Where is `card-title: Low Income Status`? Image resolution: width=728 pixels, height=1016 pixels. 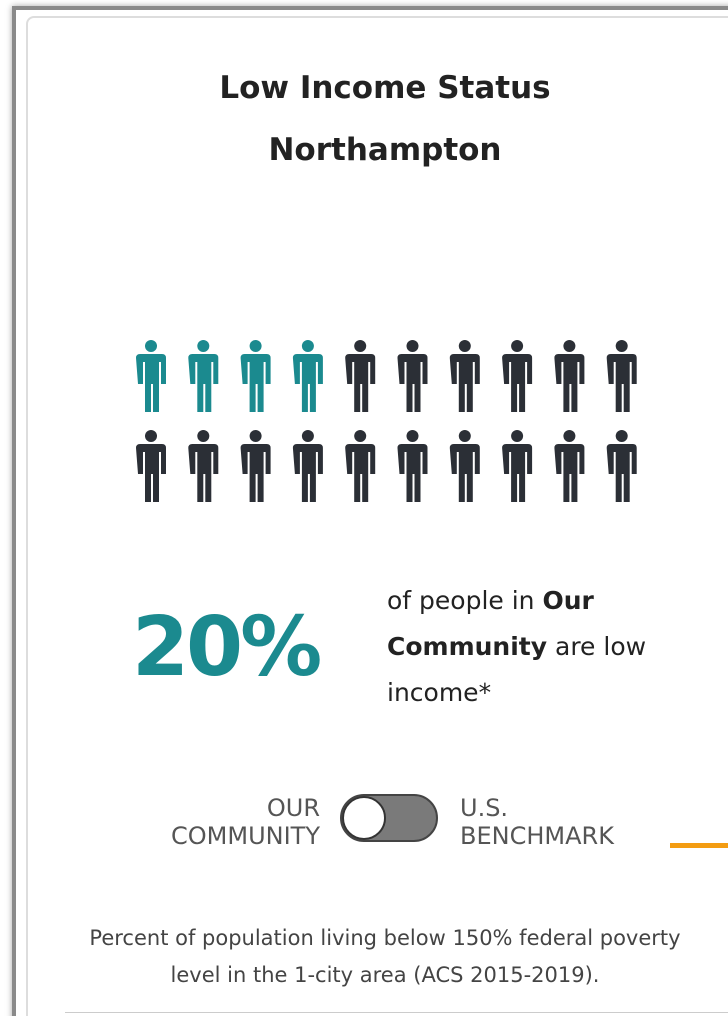 card-title: Low Income Status is located at coordinates (385, 88).